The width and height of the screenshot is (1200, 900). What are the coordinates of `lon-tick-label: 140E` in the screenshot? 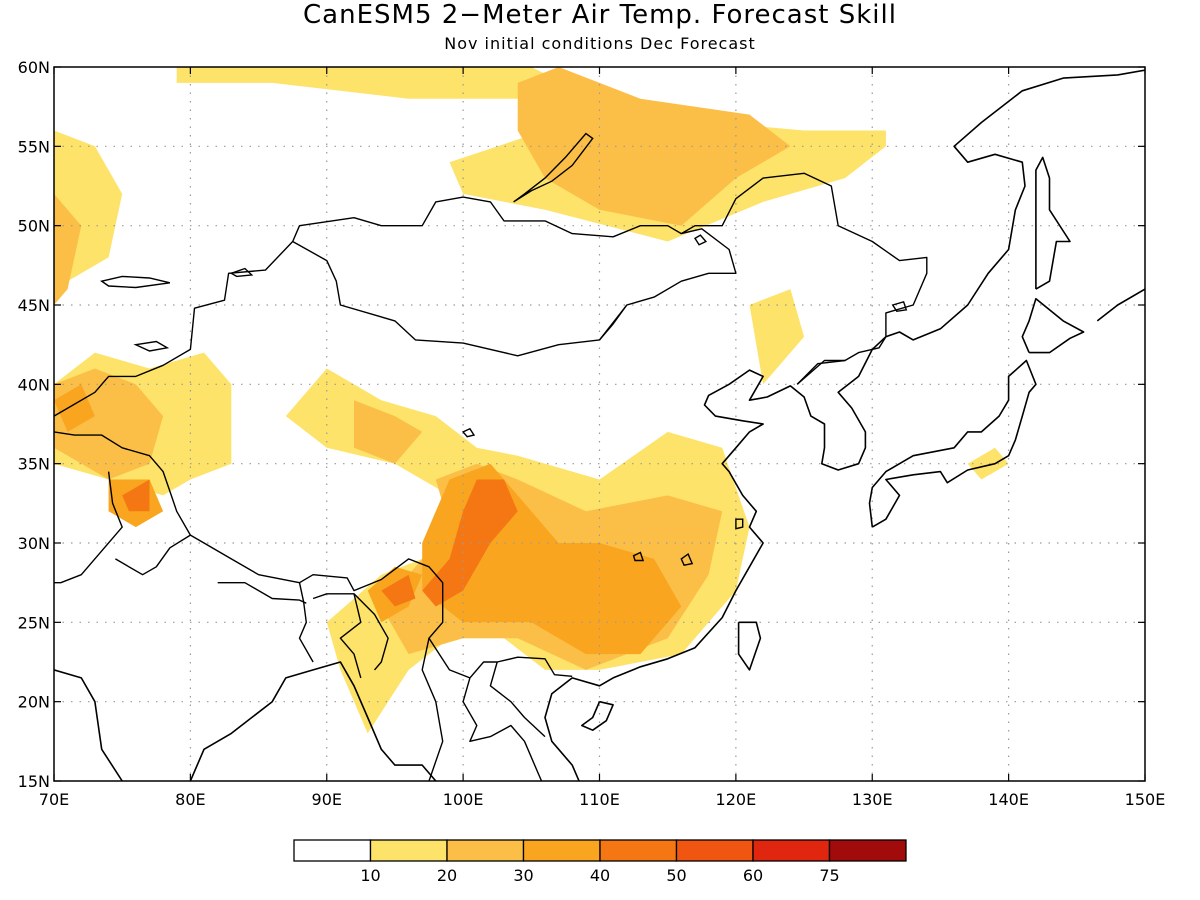 It's located at (1008, 799).